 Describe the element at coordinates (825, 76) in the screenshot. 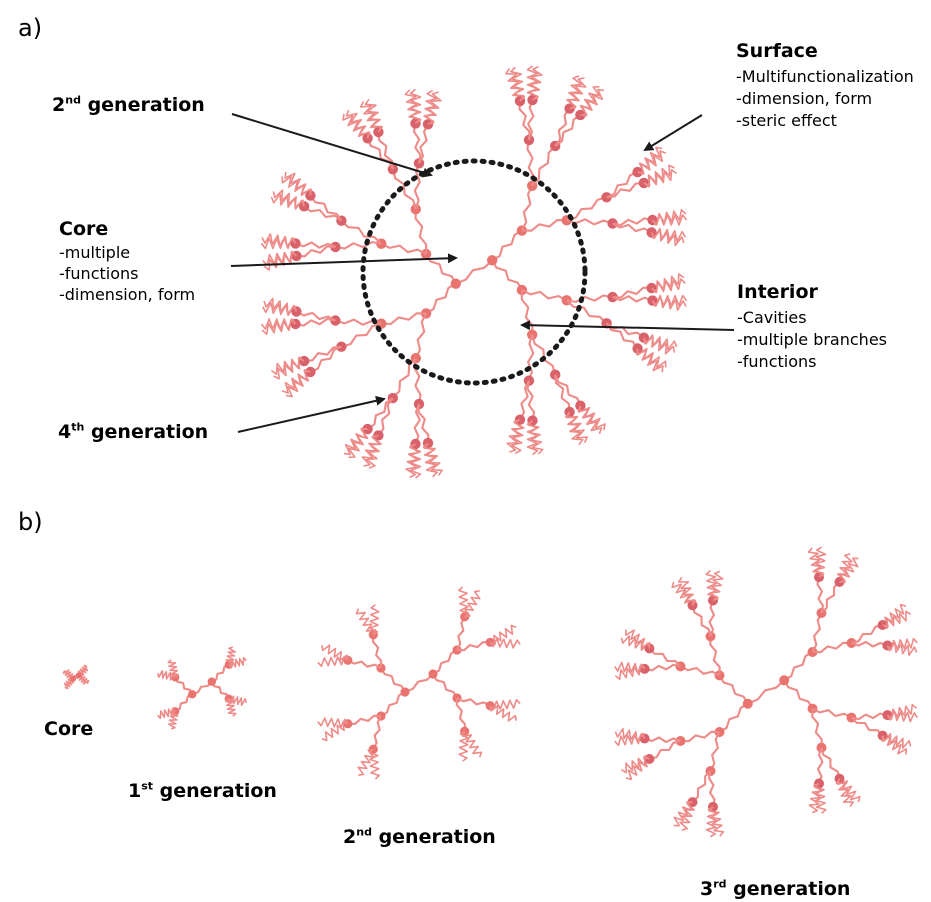

I see `label-surface-line-1: -Multifunctionalization` at that location.